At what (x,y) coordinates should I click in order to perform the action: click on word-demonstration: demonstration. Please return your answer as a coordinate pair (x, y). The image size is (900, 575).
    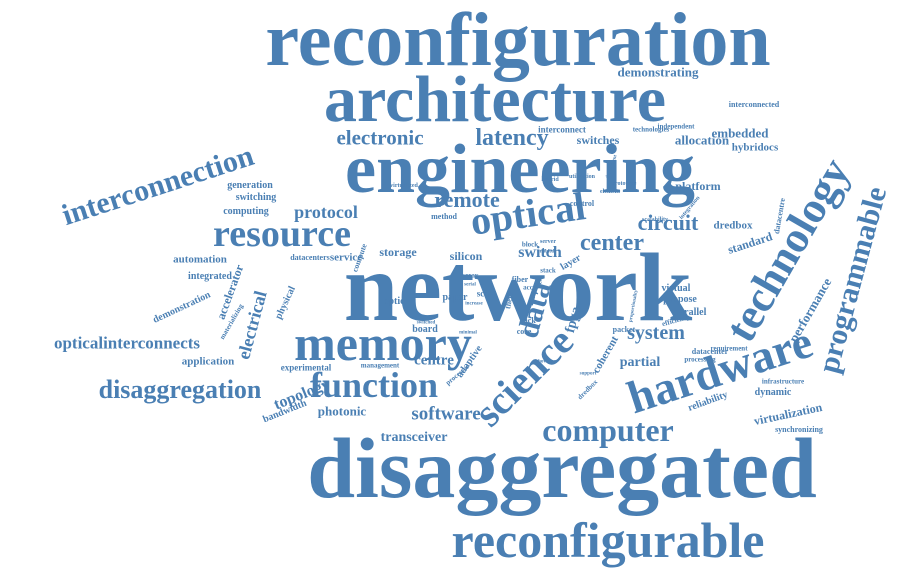
    Looking at the image, I should click on (182, 307).